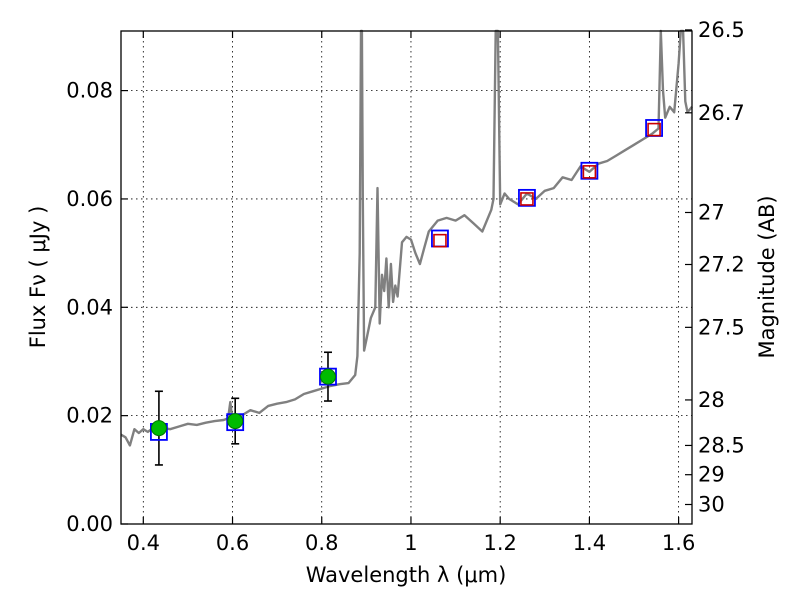 The image size is (800, 600). Describe the element at coordinates (678, 543) in the screenshot. I see `x-tick-label: 1.6` at that location.